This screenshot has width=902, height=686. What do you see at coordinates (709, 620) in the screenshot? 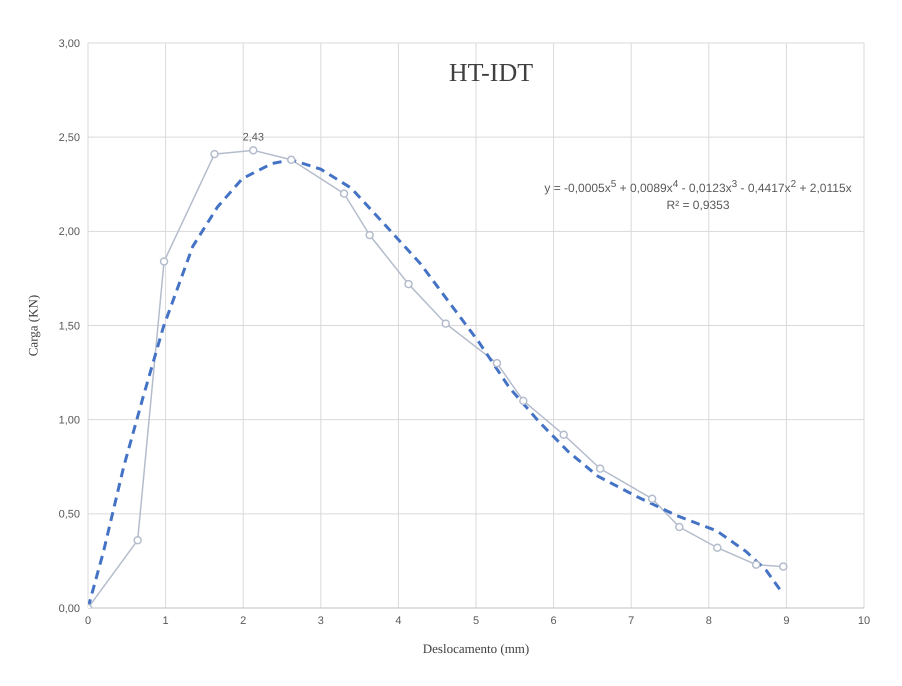
I see `x-tick-label: 8` at bounding box center [709, 620].